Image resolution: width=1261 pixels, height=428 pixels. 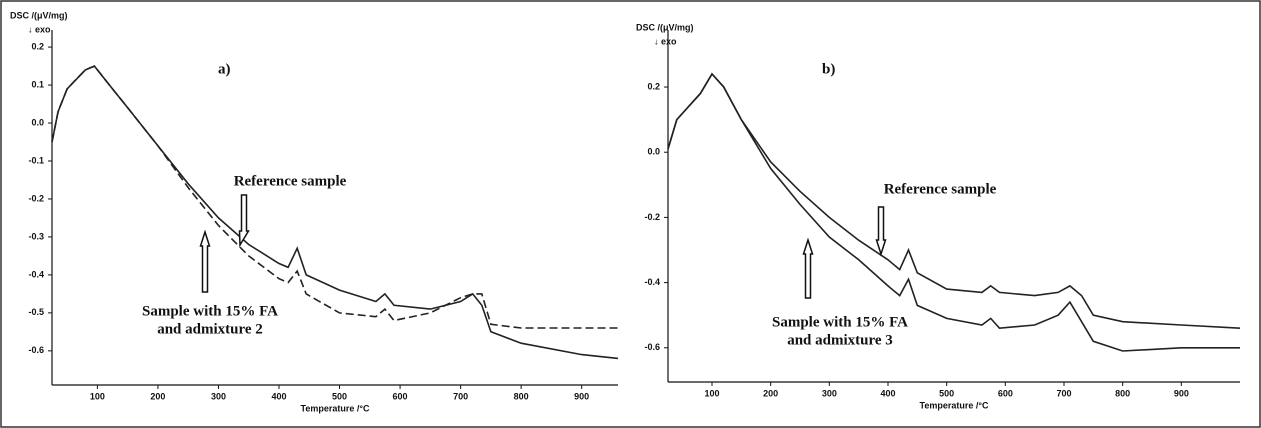 What do you see at coordinates (840, 340) in the screenshot?
I see `annotation: and admixture 3` at bounding box center [840, 340].